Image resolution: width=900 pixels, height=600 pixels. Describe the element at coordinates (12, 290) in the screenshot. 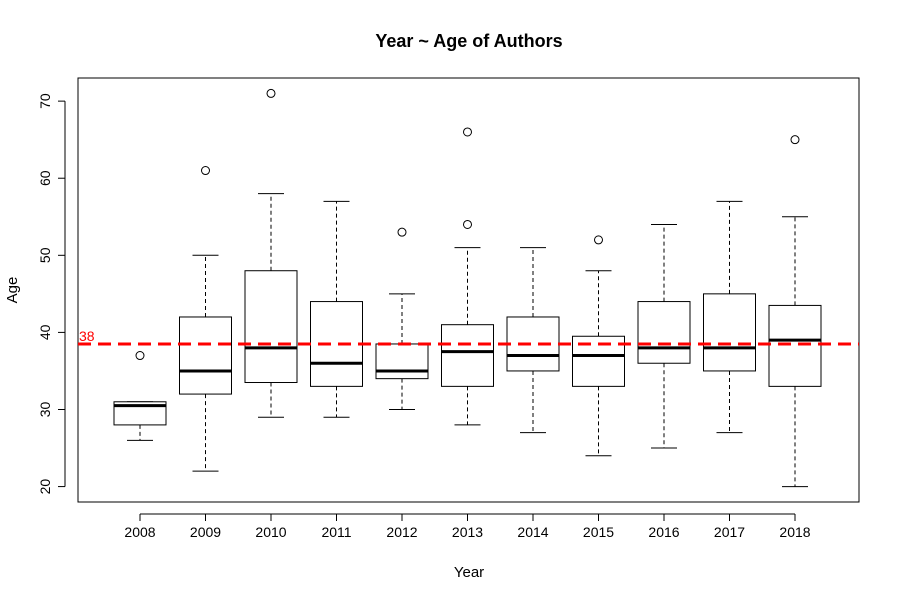

I see `y-axis-label: Age` at that location.